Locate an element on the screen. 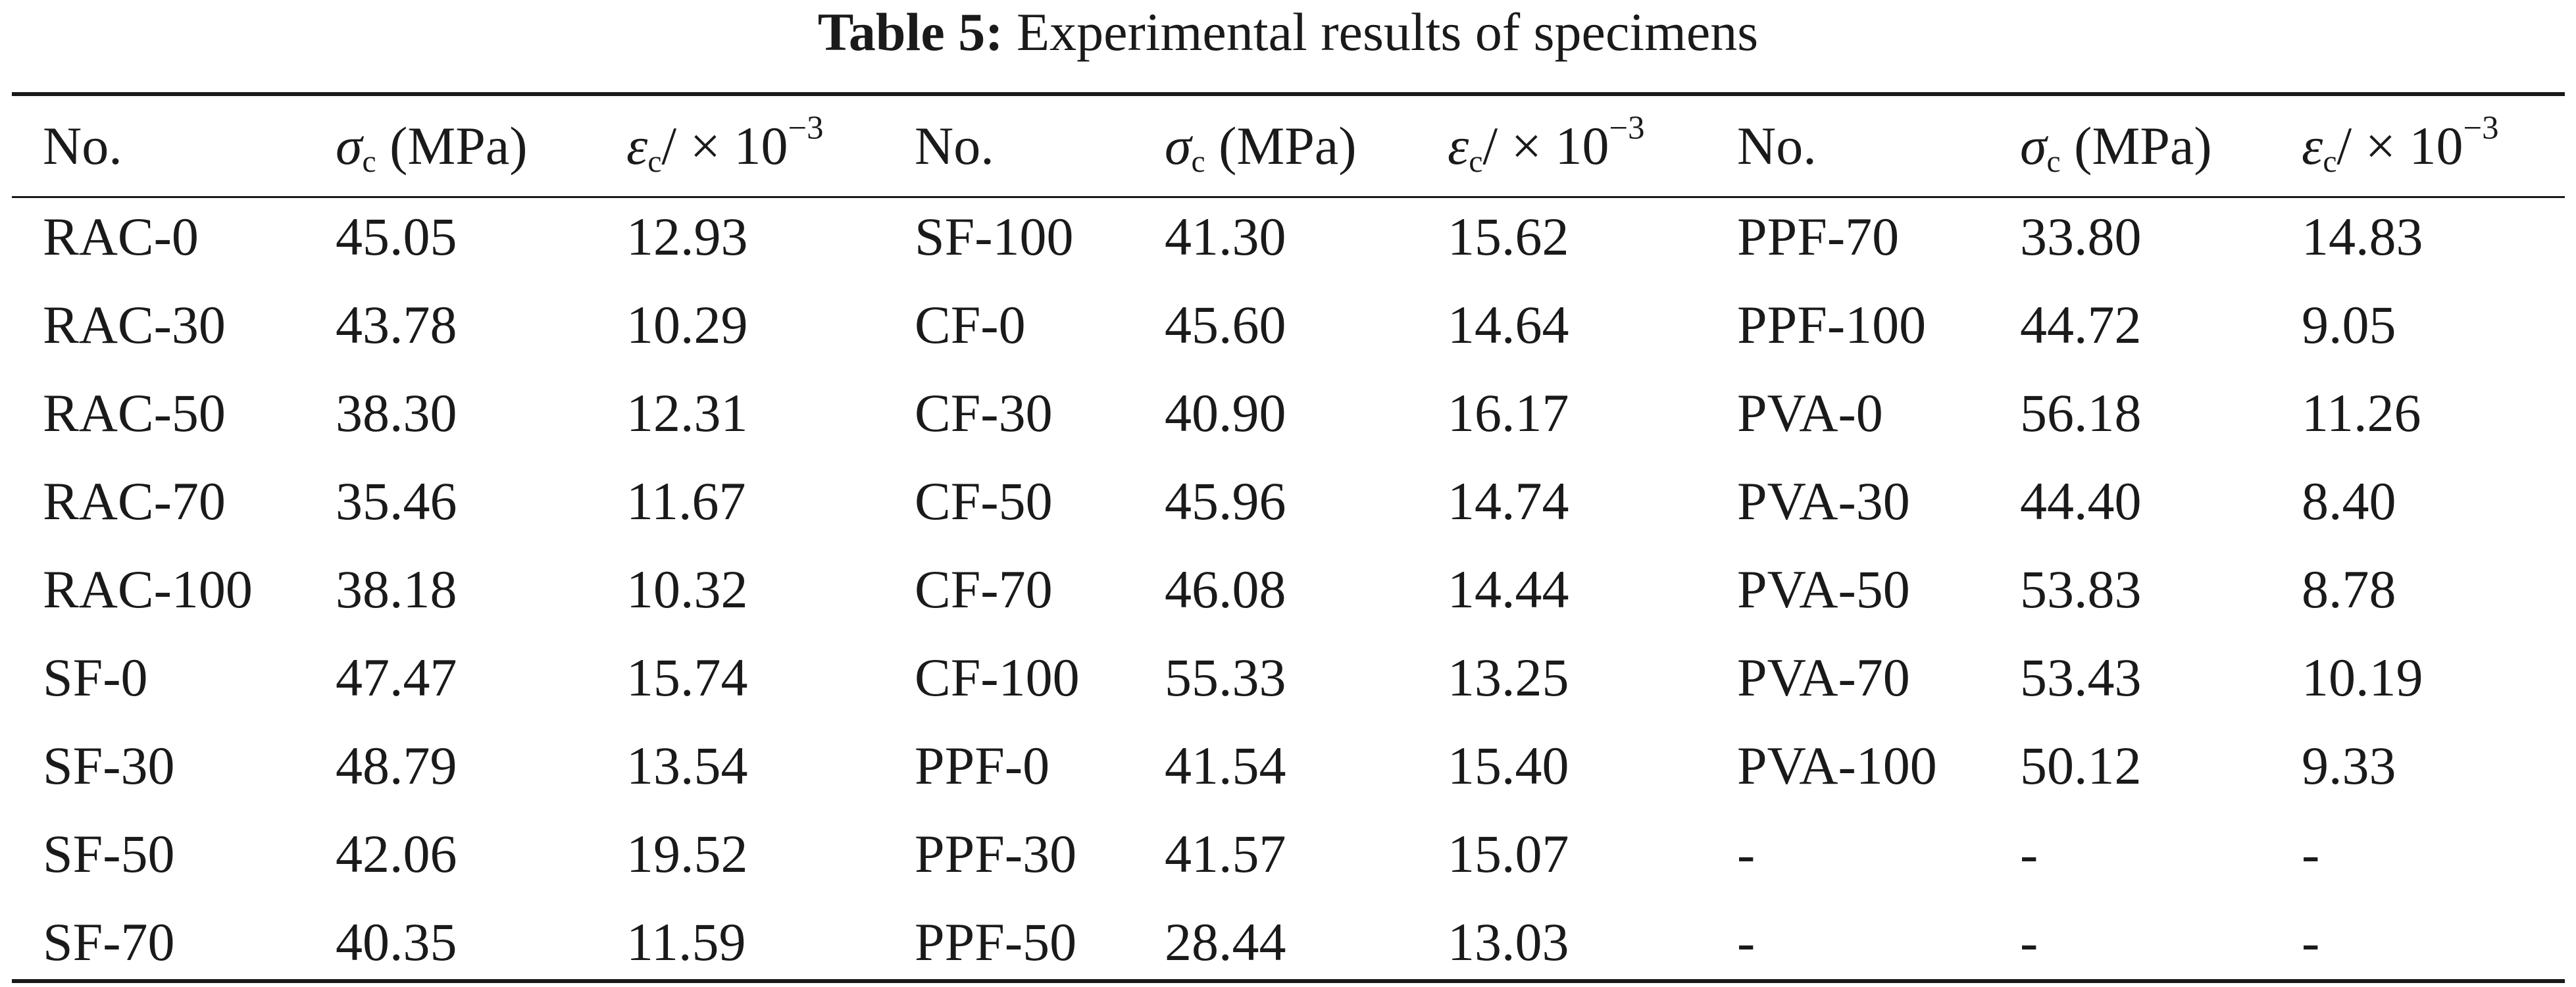 The width and height of the screenshot is (2576, 987). table-cell-compressive-strength: 41.30 is located at coordinates (1225, 237).